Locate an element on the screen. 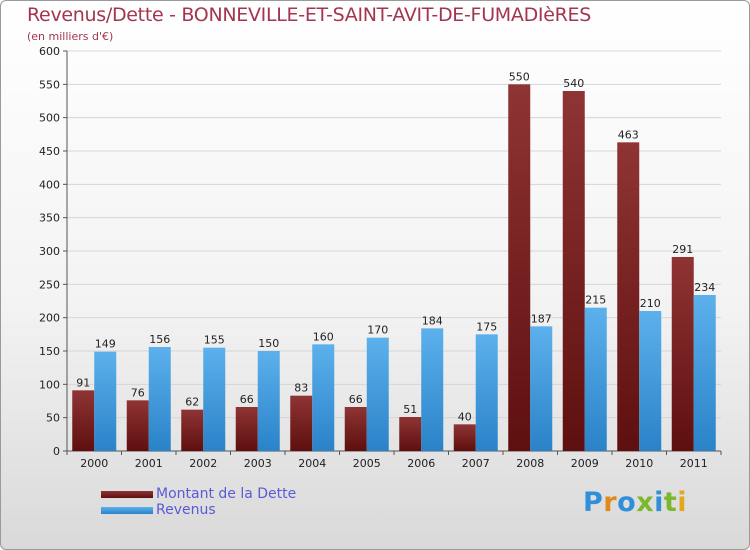 The width and height of the screenshot is (750, 550). data-label-revenus: 184 is located at coordinates (432, 320).